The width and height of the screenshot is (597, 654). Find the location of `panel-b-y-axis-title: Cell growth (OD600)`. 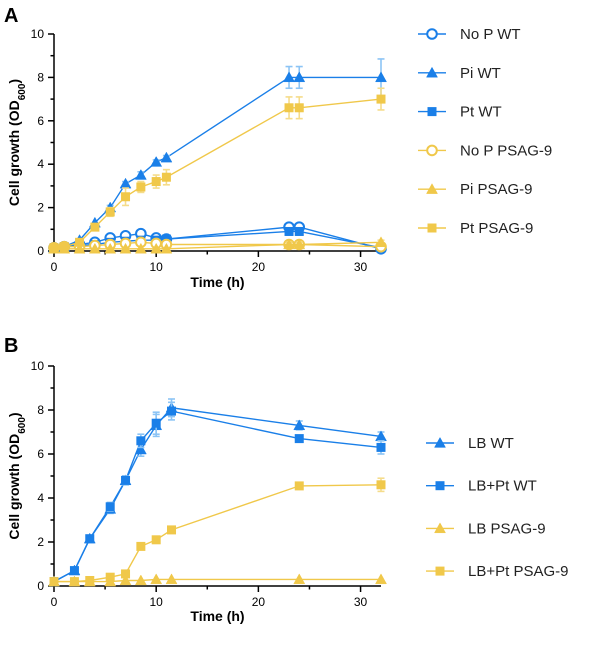

panel-b-y-axis-title: Cell growth (OD600) is located at coordinates (17, 475).